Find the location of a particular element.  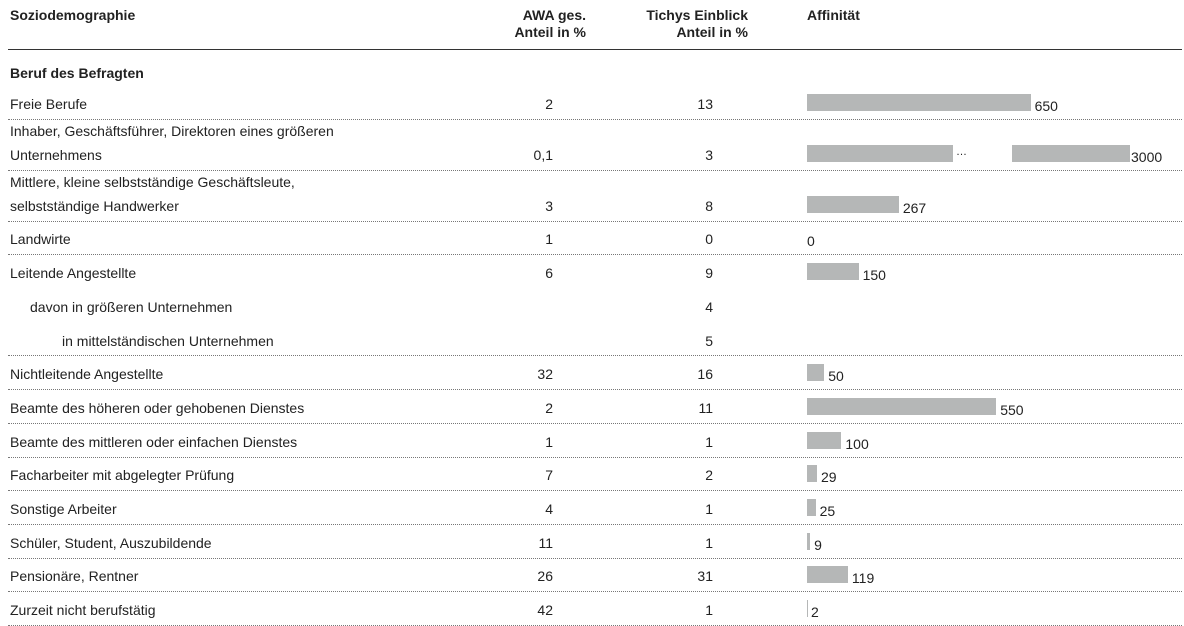

awa-value: 3 is located at coordinates (549, 205).